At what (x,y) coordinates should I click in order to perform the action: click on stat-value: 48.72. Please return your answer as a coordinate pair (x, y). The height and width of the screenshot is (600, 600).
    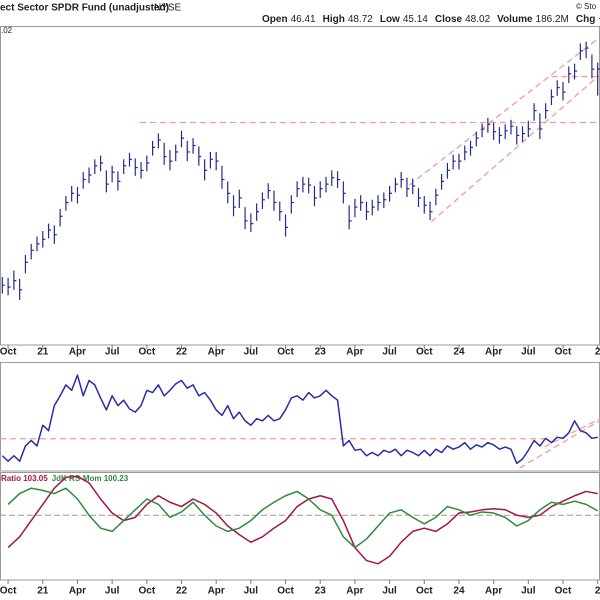
    Looking at the image, I should click on (360, 19).